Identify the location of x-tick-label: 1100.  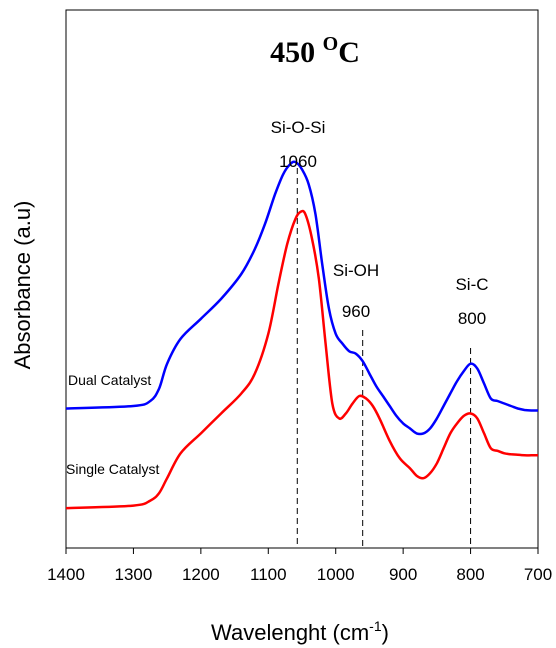
(268, 574).